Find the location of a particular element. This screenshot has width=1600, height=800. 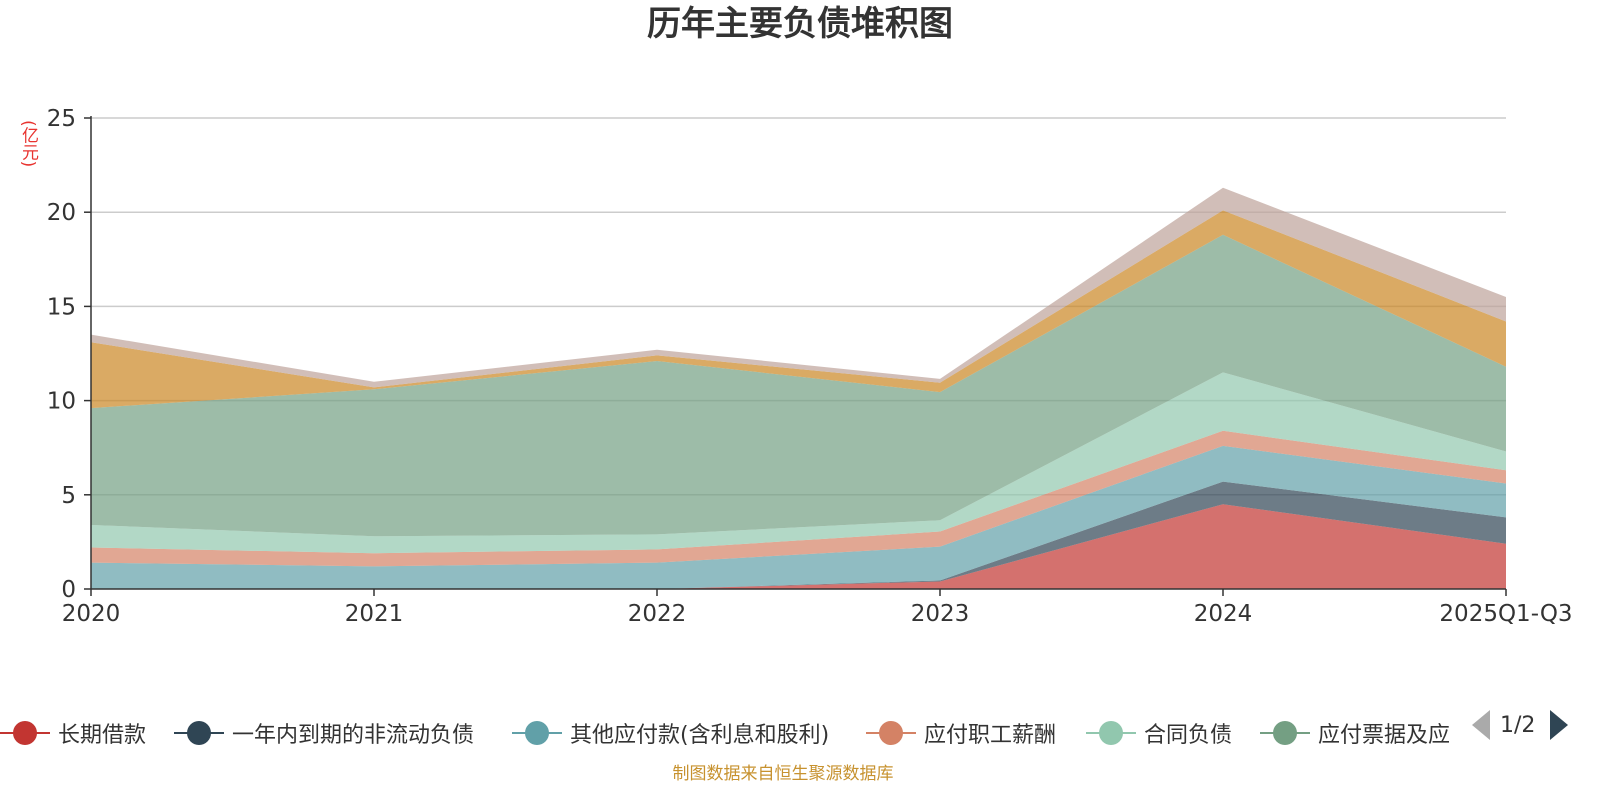

legend-next-page-icon is located at coordinates (1559, 725).